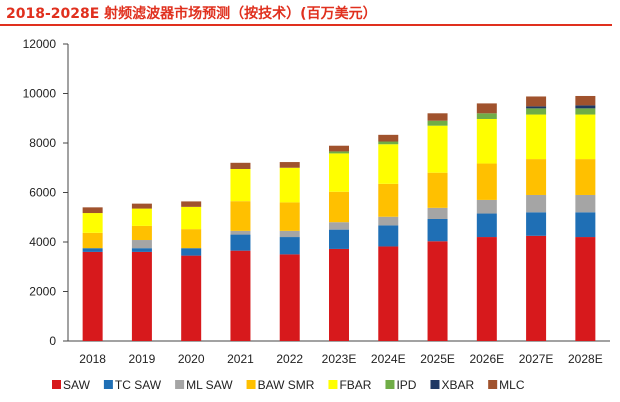  Describe the element at coordinates (92, 359) in the screenshot. I see `x-tick-label: 2018` at that location.